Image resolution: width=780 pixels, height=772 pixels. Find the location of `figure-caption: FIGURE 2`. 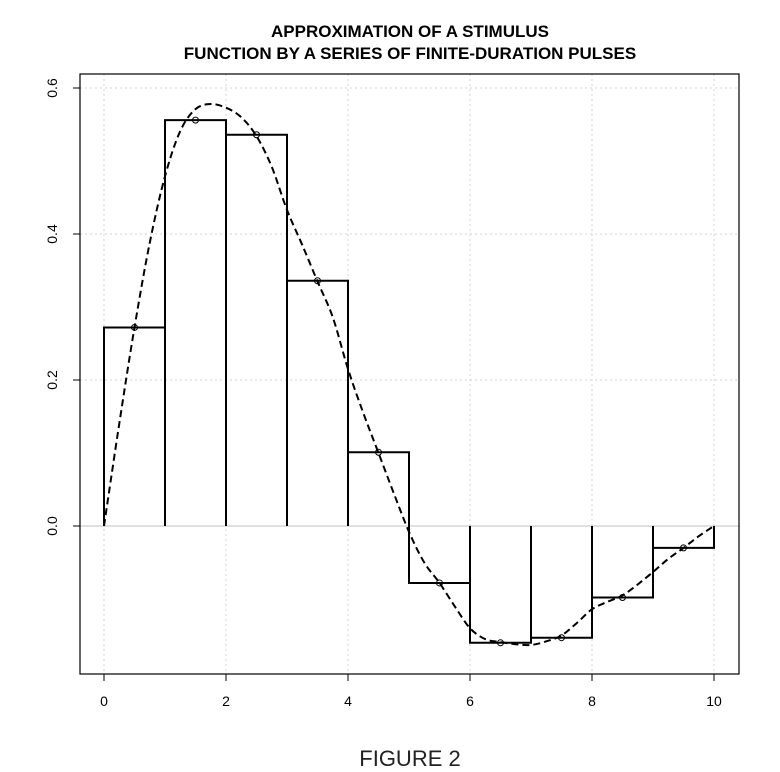

figure-caption: FIGURE 2 is located at coordinates (409, 758).